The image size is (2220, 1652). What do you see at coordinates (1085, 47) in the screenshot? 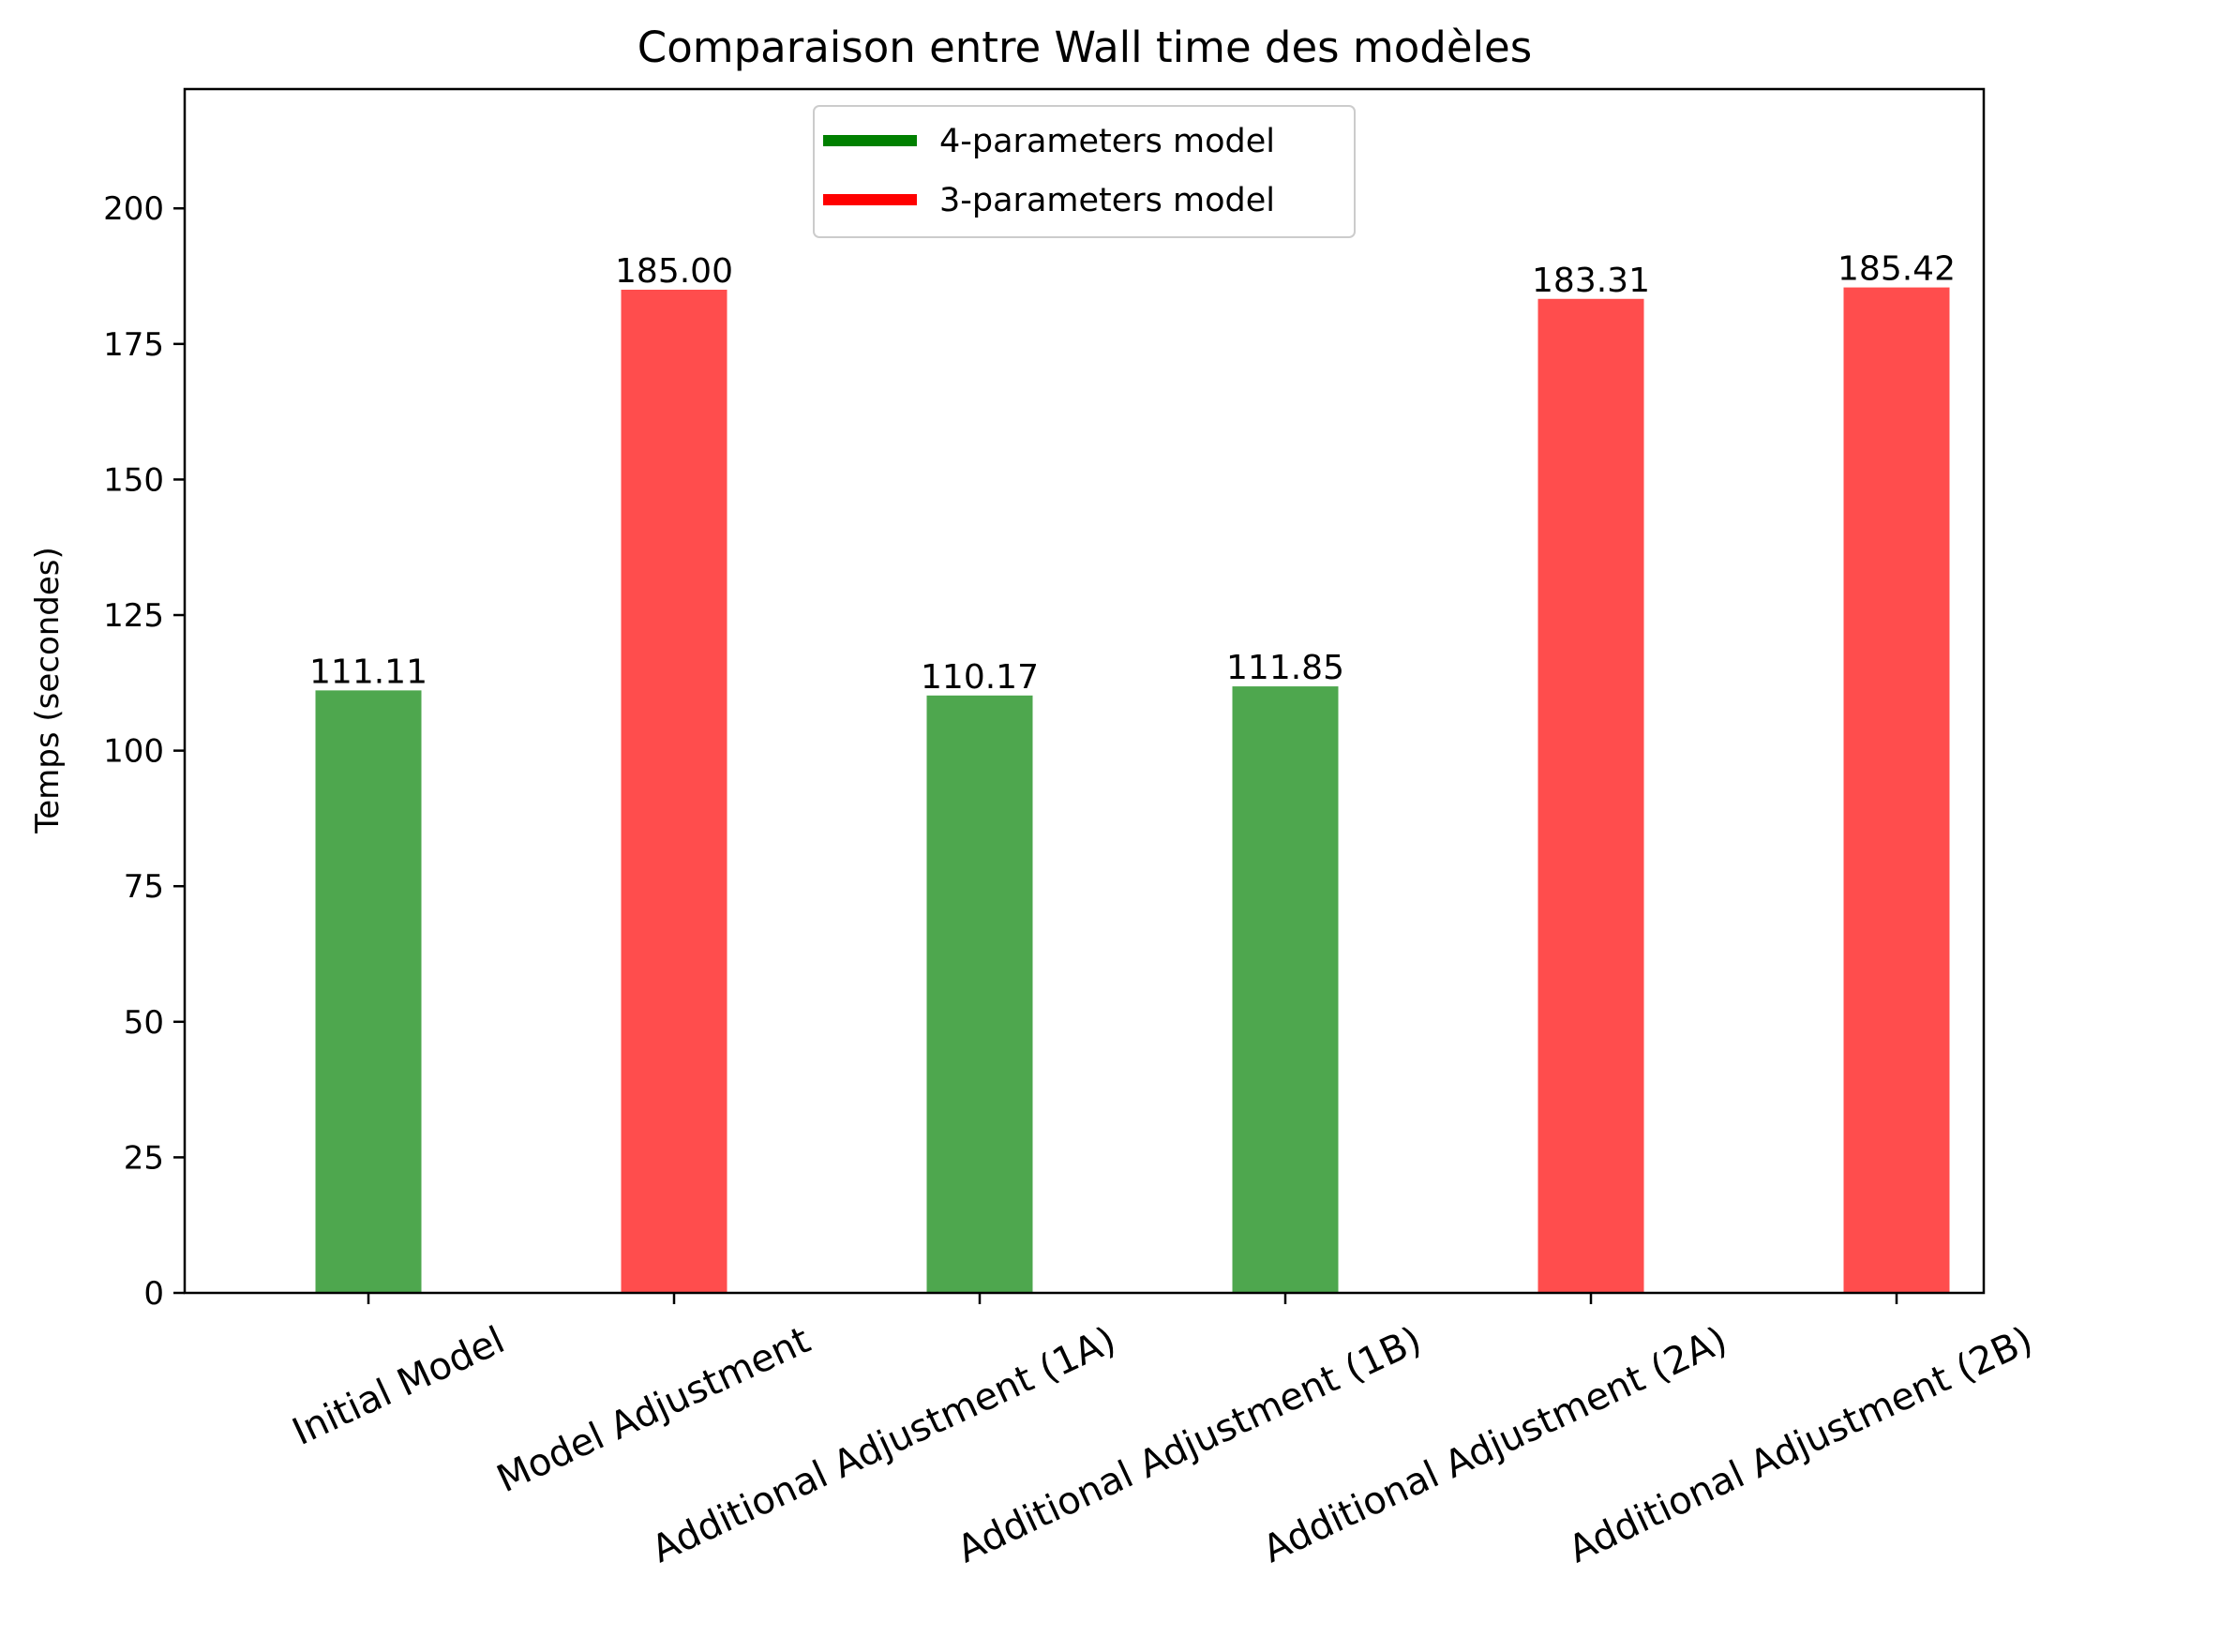
I see `chart-title: Comparaison entre Wall time des modèles` at bounding box center [1085, 47].